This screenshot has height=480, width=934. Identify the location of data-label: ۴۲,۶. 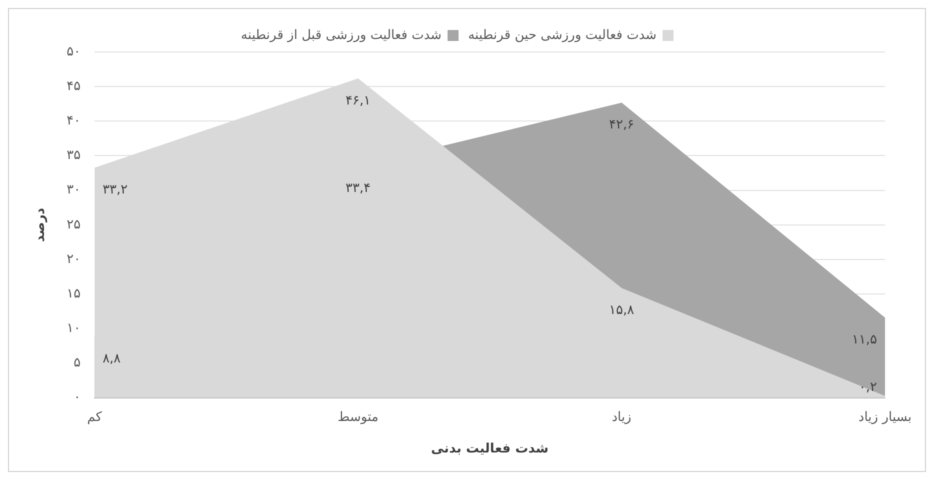
(621, 125).